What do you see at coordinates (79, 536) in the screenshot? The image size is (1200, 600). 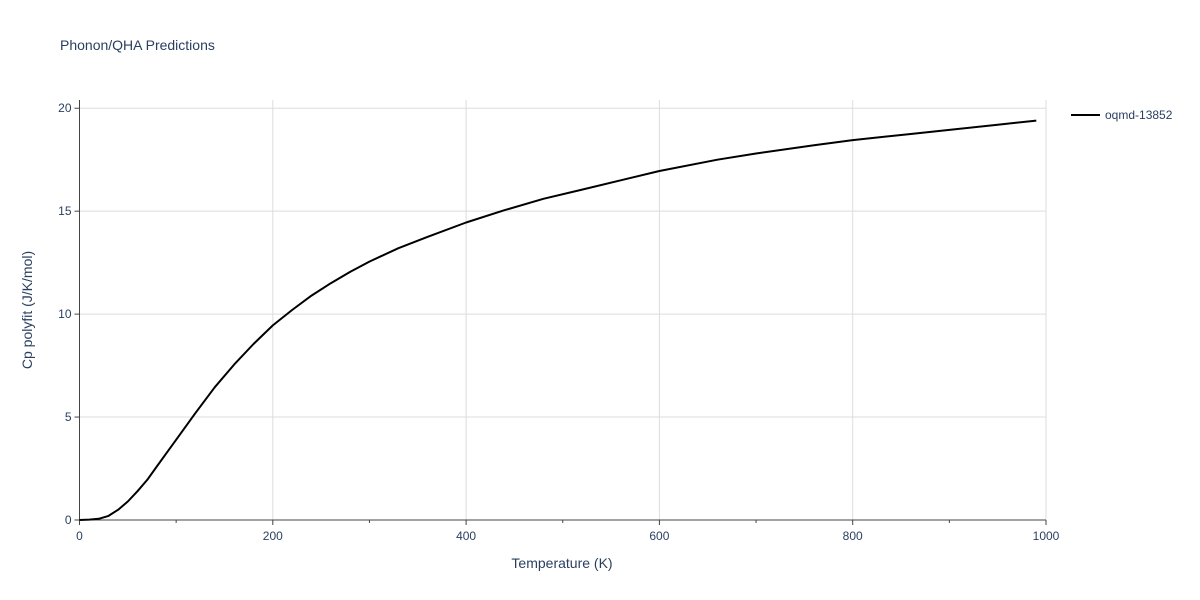 I see `x-tick-label: 0` at bounding box center [79, 536].